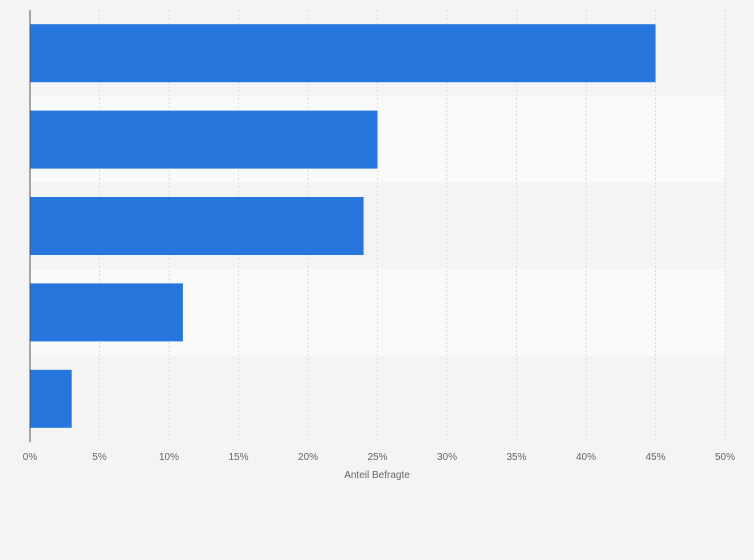 This screenshot has height=560, width=754. I want to click on x-tick-label: 25%, so click(377, 457).